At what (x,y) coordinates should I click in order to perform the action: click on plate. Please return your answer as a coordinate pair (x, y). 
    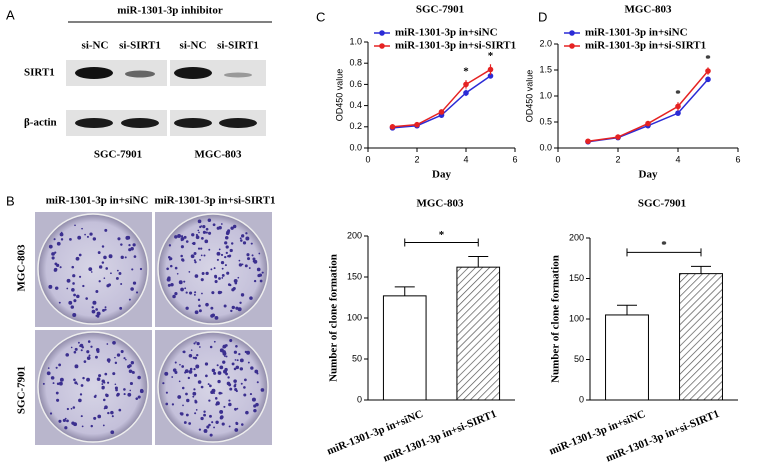
    Looking at the image, I should click on (93, 269).